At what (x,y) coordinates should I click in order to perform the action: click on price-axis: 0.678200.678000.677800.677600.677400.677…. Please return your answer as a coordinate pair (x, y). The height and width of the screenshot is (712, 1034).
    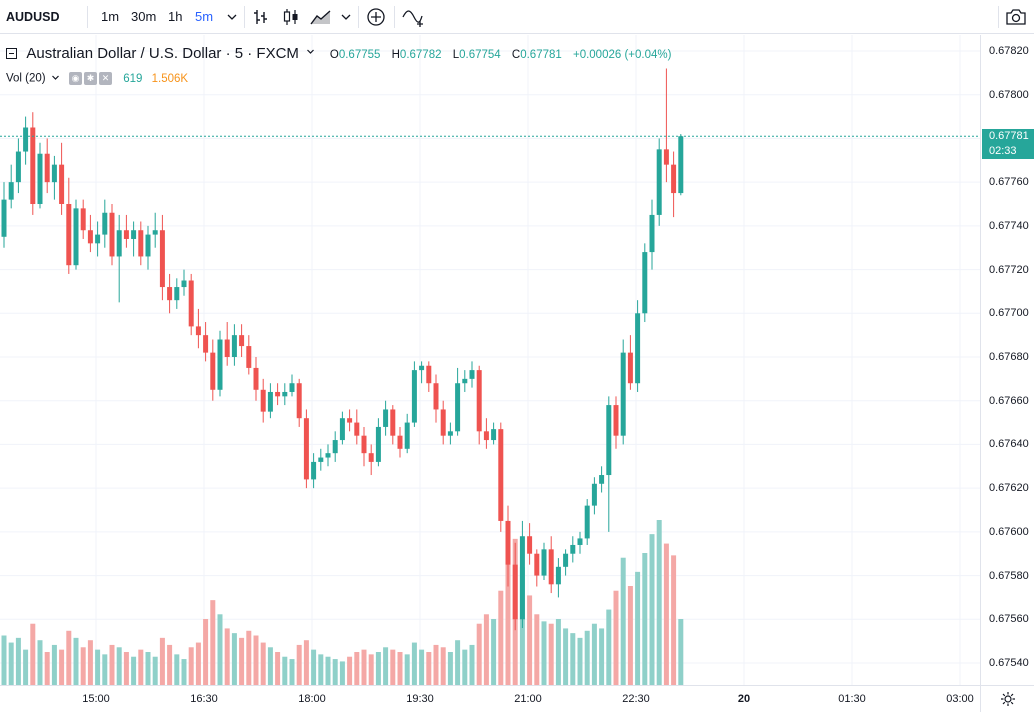
    Looking at the image, I should click on (1007, 360).